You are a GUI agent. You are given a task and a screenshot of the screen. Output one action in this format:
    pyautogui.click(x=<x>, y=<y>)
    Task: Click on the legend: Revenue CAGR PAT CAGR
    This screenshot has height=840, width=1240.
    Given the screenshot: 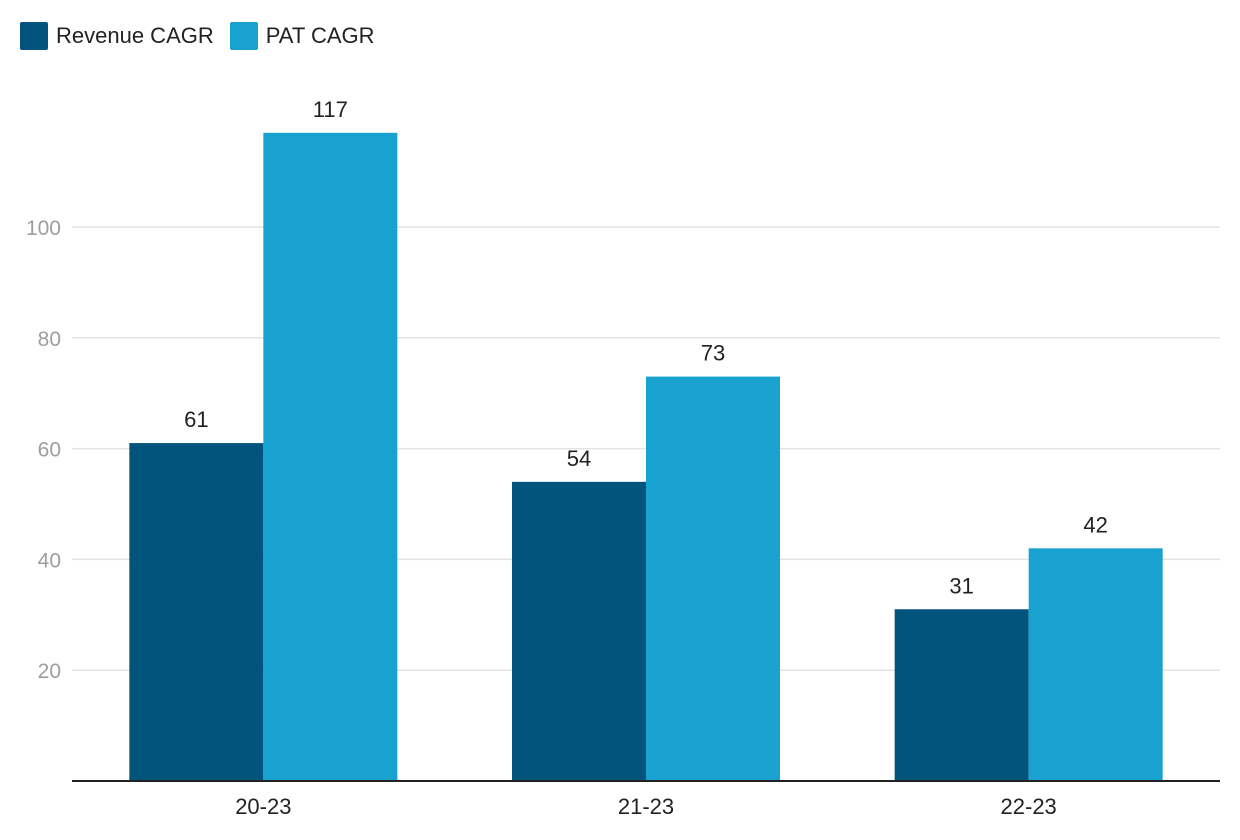 What is the action you would take?
    pyautogui.click(x=205, y=36)
    